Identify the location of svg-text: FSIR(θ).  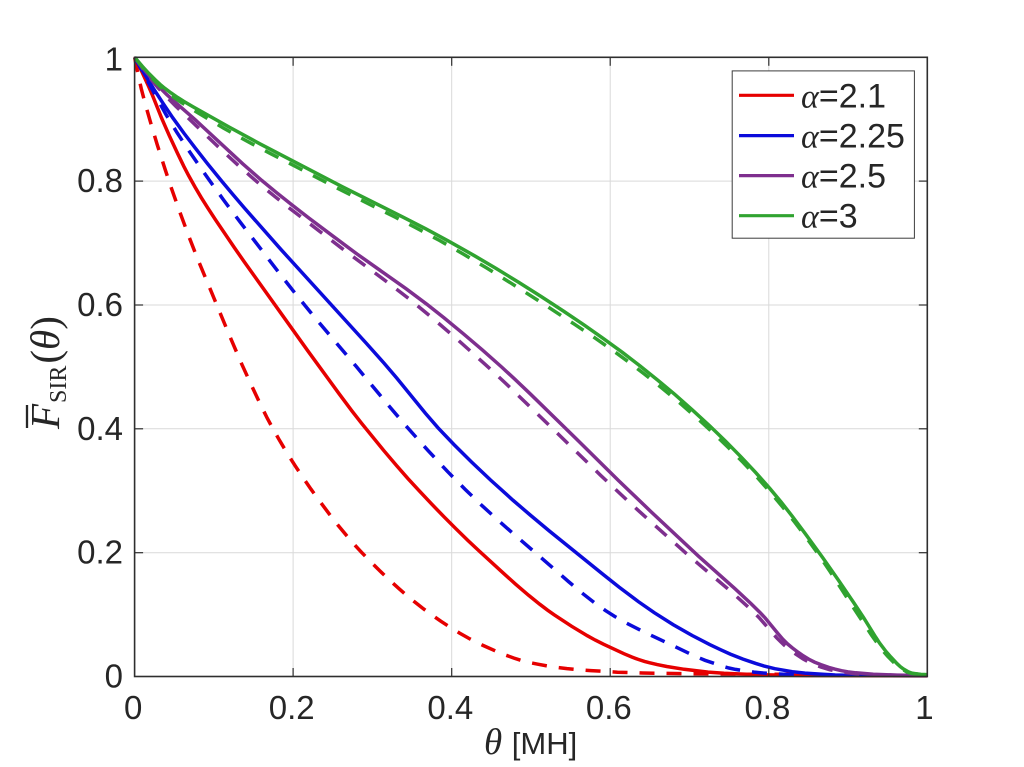
(47, 373).